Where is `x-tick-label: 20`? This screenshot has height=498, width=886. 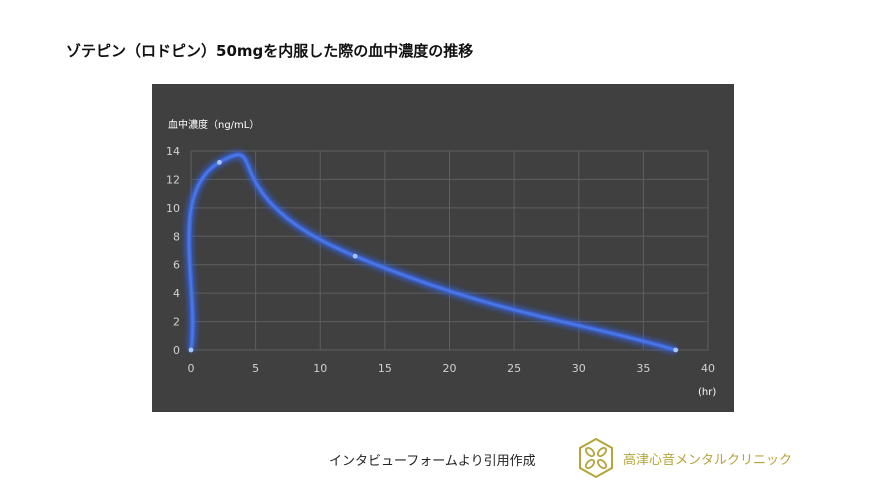 x-tick-label: 20 is located at coordinates (450, 368).